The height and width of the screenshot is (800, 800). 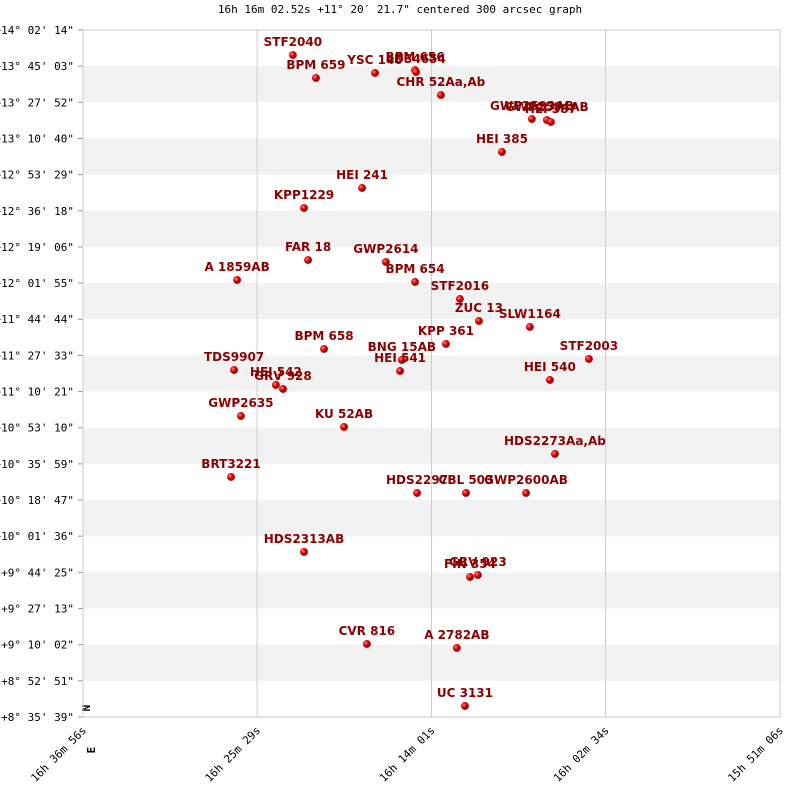 What do you see at coordinates (233, 754) in the screenshot?
I see `x-tick-label: 16h 25m 29s` at bounding box center [233, 754].